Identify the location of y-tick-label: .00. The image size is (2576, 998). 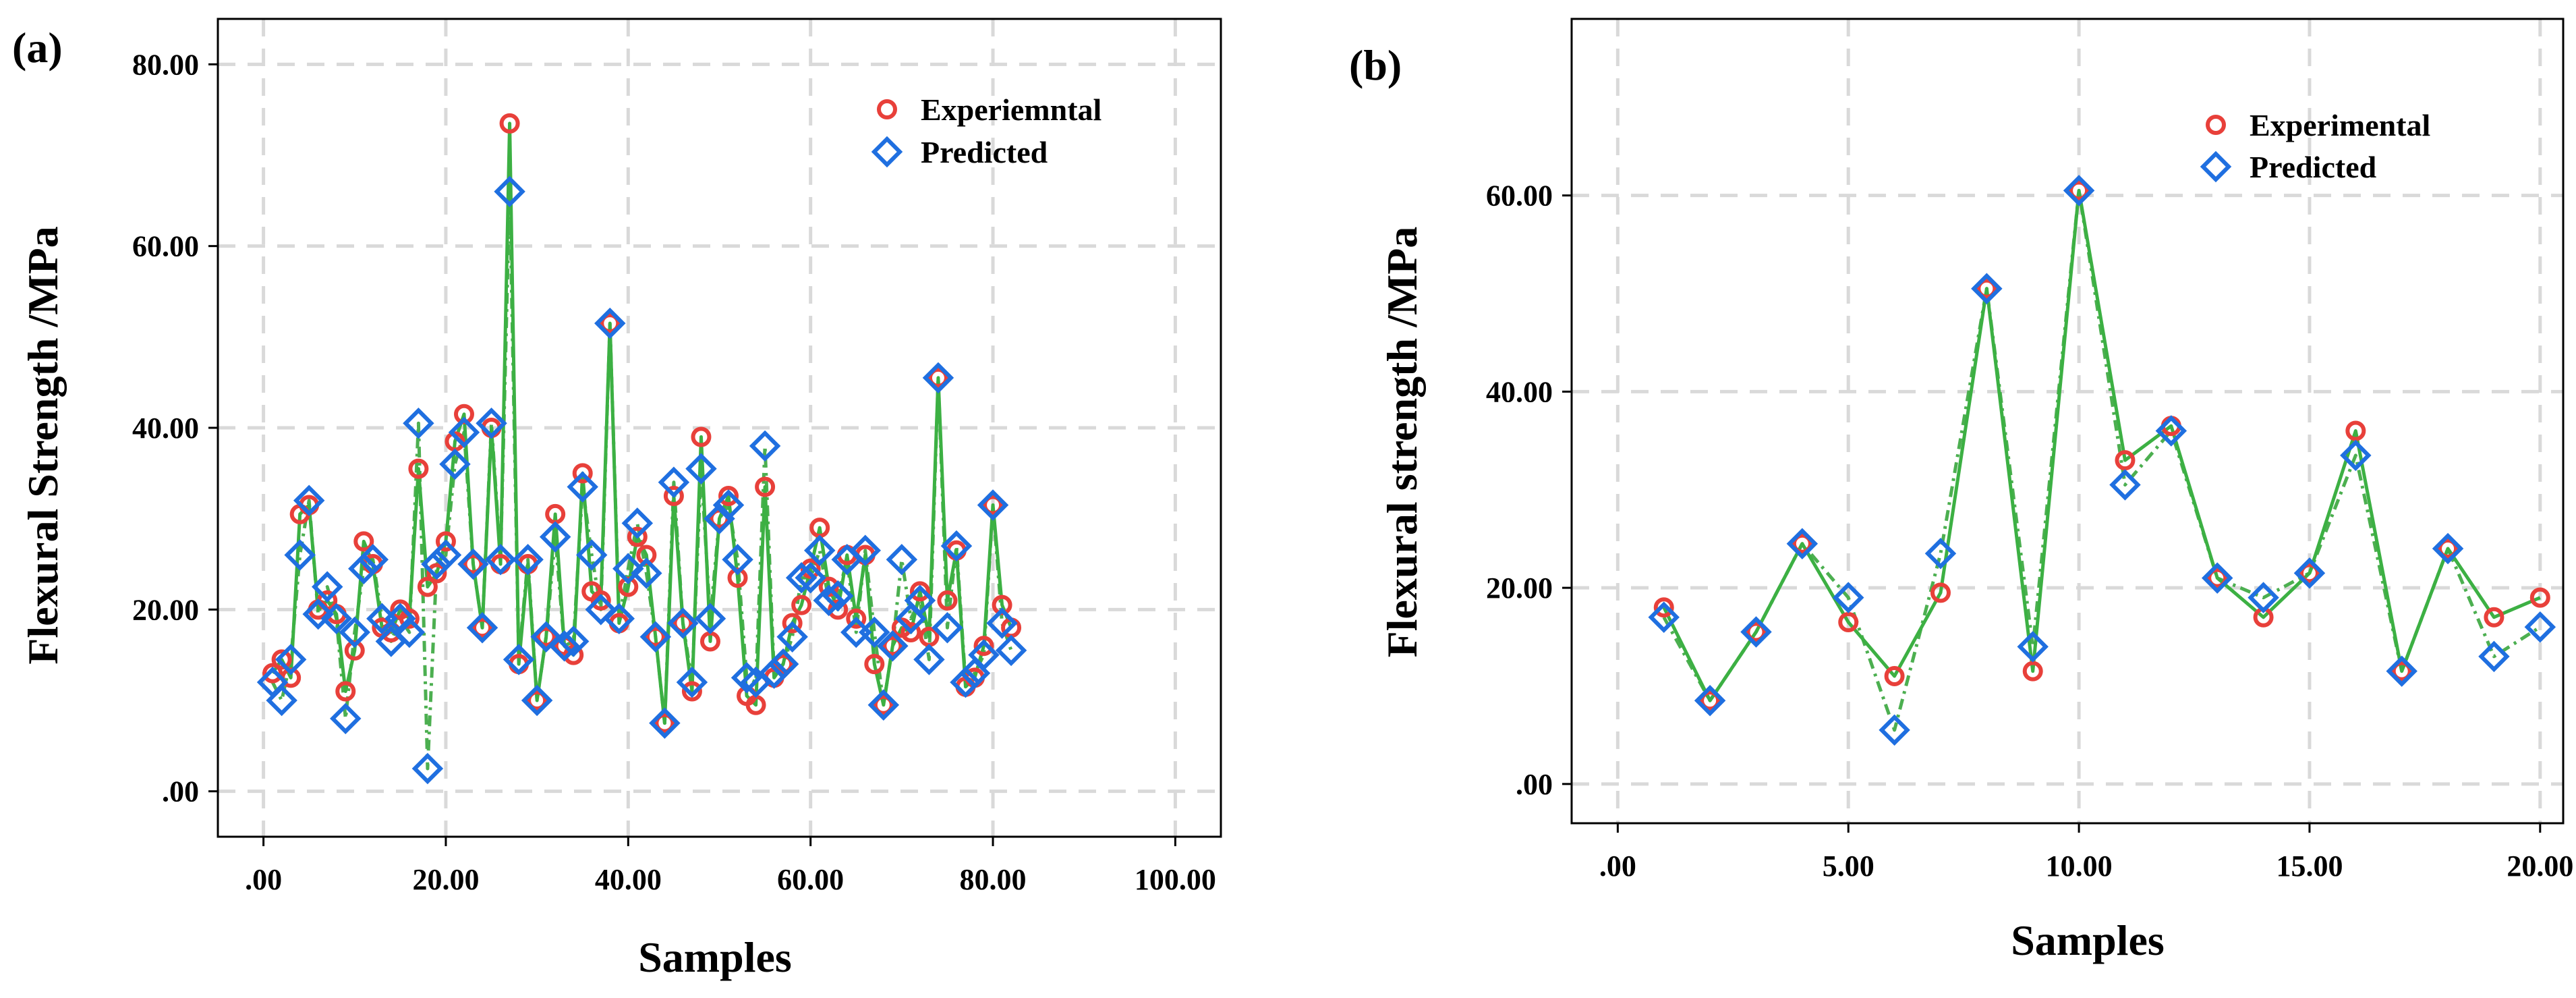
(180, 791).